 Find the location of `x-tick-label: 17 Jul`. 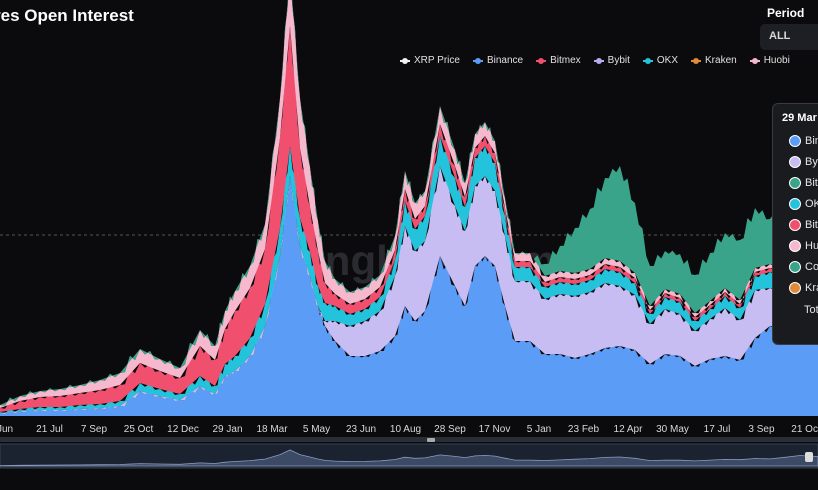

x-tick-label: 17 Jul is located at coordinates (717, 429).